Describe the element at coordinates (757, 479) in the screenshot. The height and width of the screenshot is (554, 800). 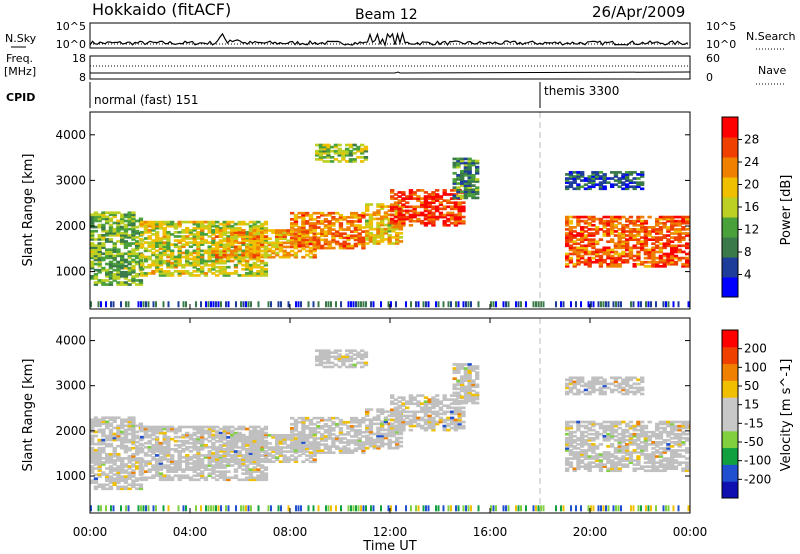
I see `colorbar-tick-label: -200` at that location.